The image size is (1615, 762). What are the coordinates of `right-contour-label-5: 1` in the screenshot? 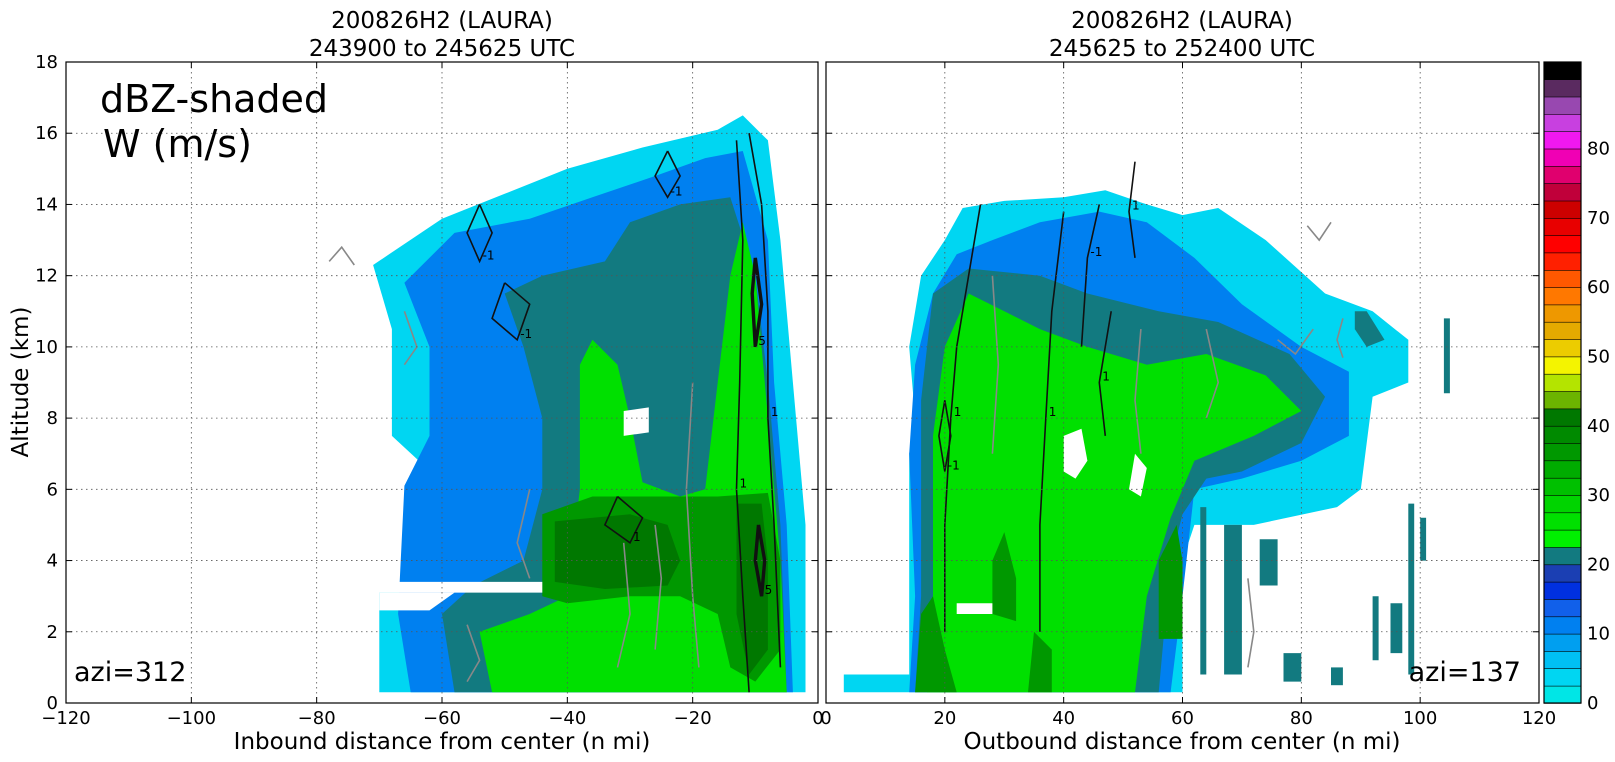 It's located at (1136, 206).